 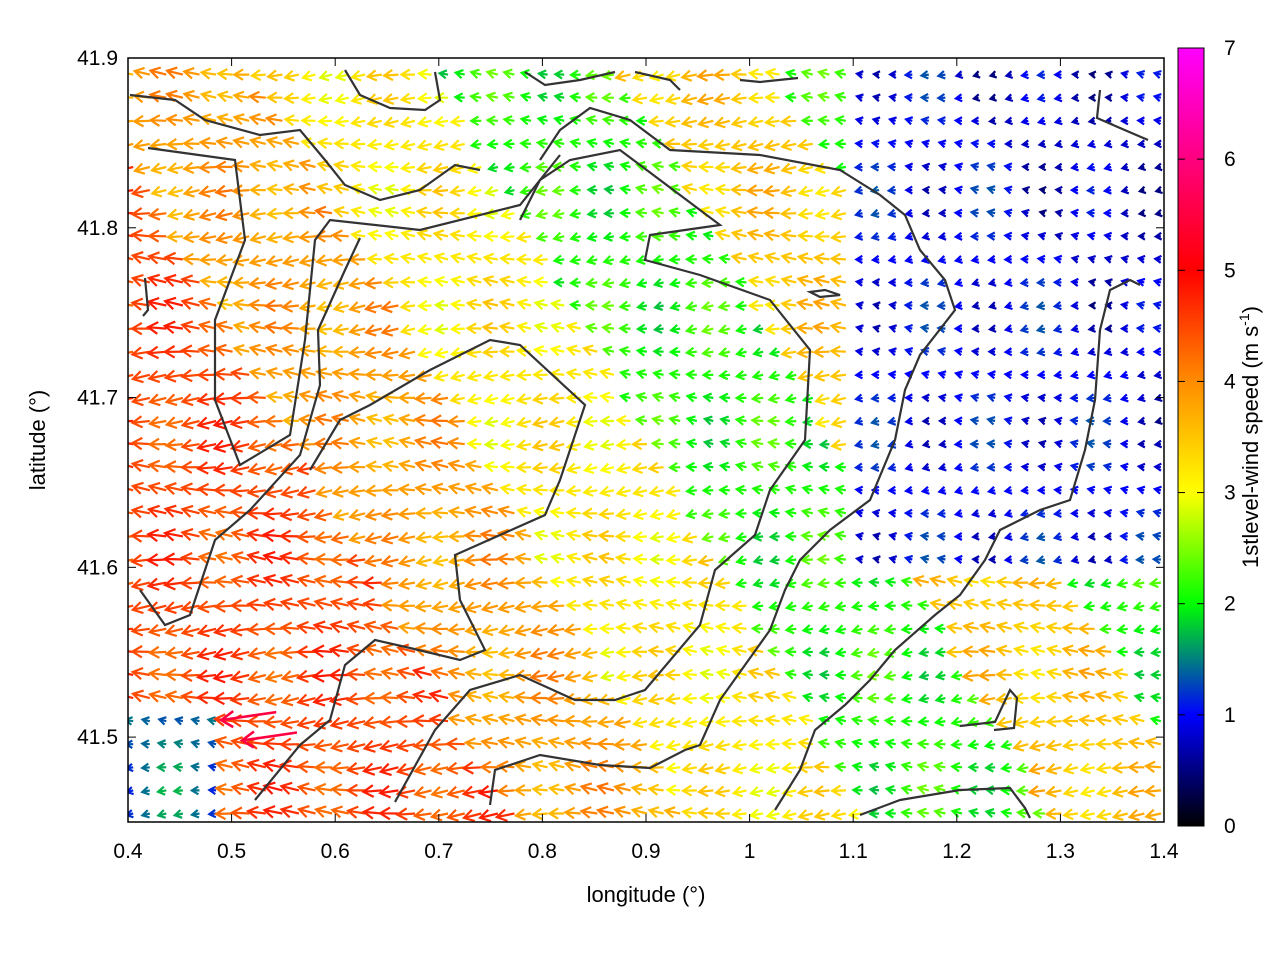 I want to click on x-tick-label: 1.3, so click(x=1060, y=851).